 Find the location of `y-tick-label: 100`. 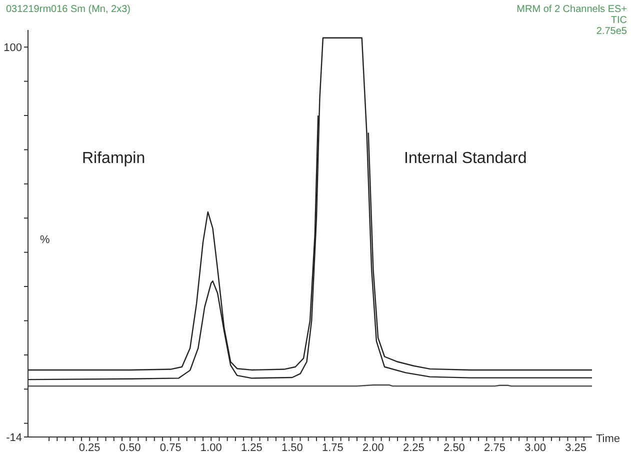

y-tick-label: 100 is located at coordinates (13, 48).